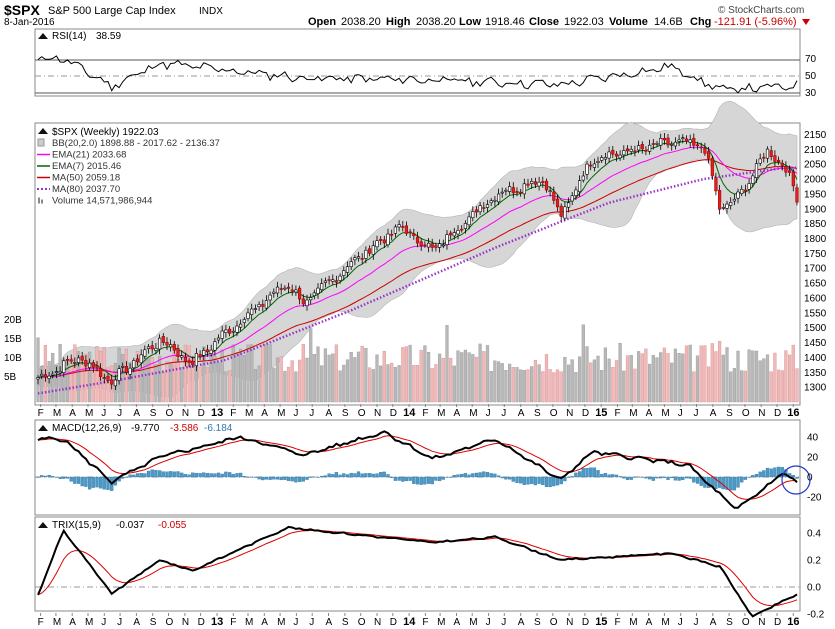  Describe the element at coordinates (69, 36) in the screenshot. I see `rsi-label: RSI(14)` at that location.